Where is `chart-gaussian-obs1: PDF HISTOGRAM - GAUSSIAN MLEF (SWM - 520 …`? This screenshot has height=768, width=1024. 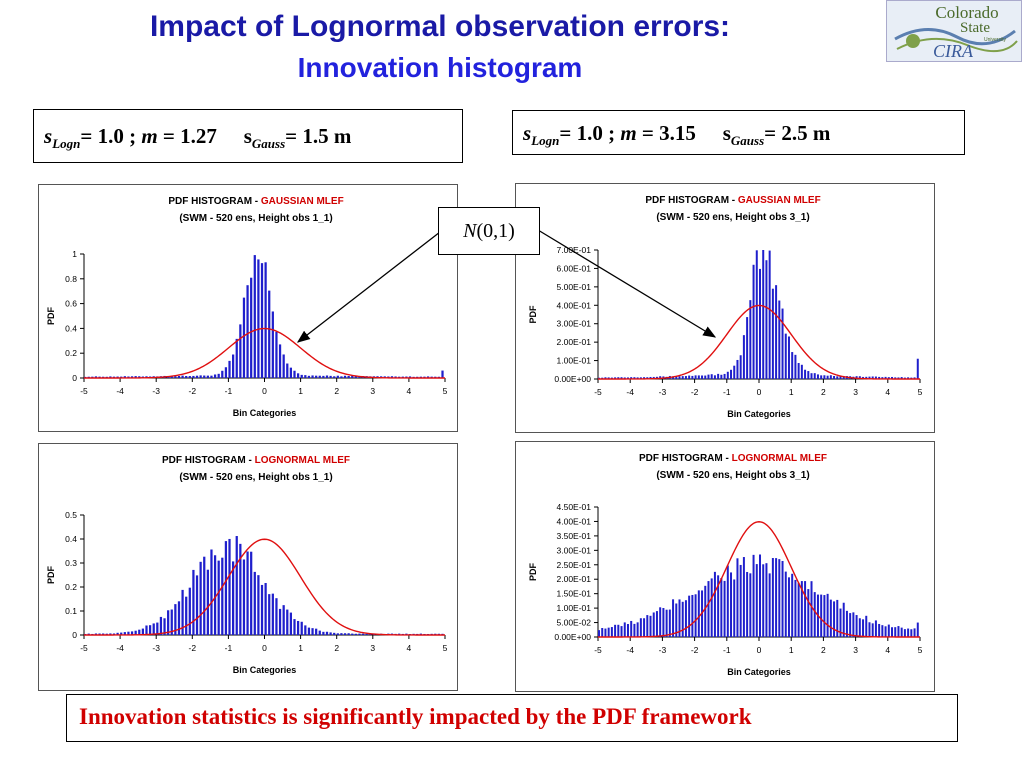
chart-gaussian-obs1: PDF HISTOGRAM - GAUSSIAN MLEF (SWM - 520 … is located at coordinates (248, 308).